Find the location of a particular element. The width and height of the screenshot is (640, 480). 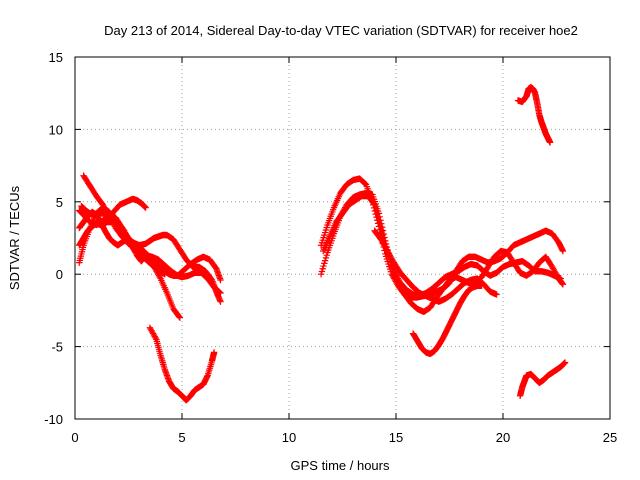

series-arc-k is located at coordinates (442, 246).